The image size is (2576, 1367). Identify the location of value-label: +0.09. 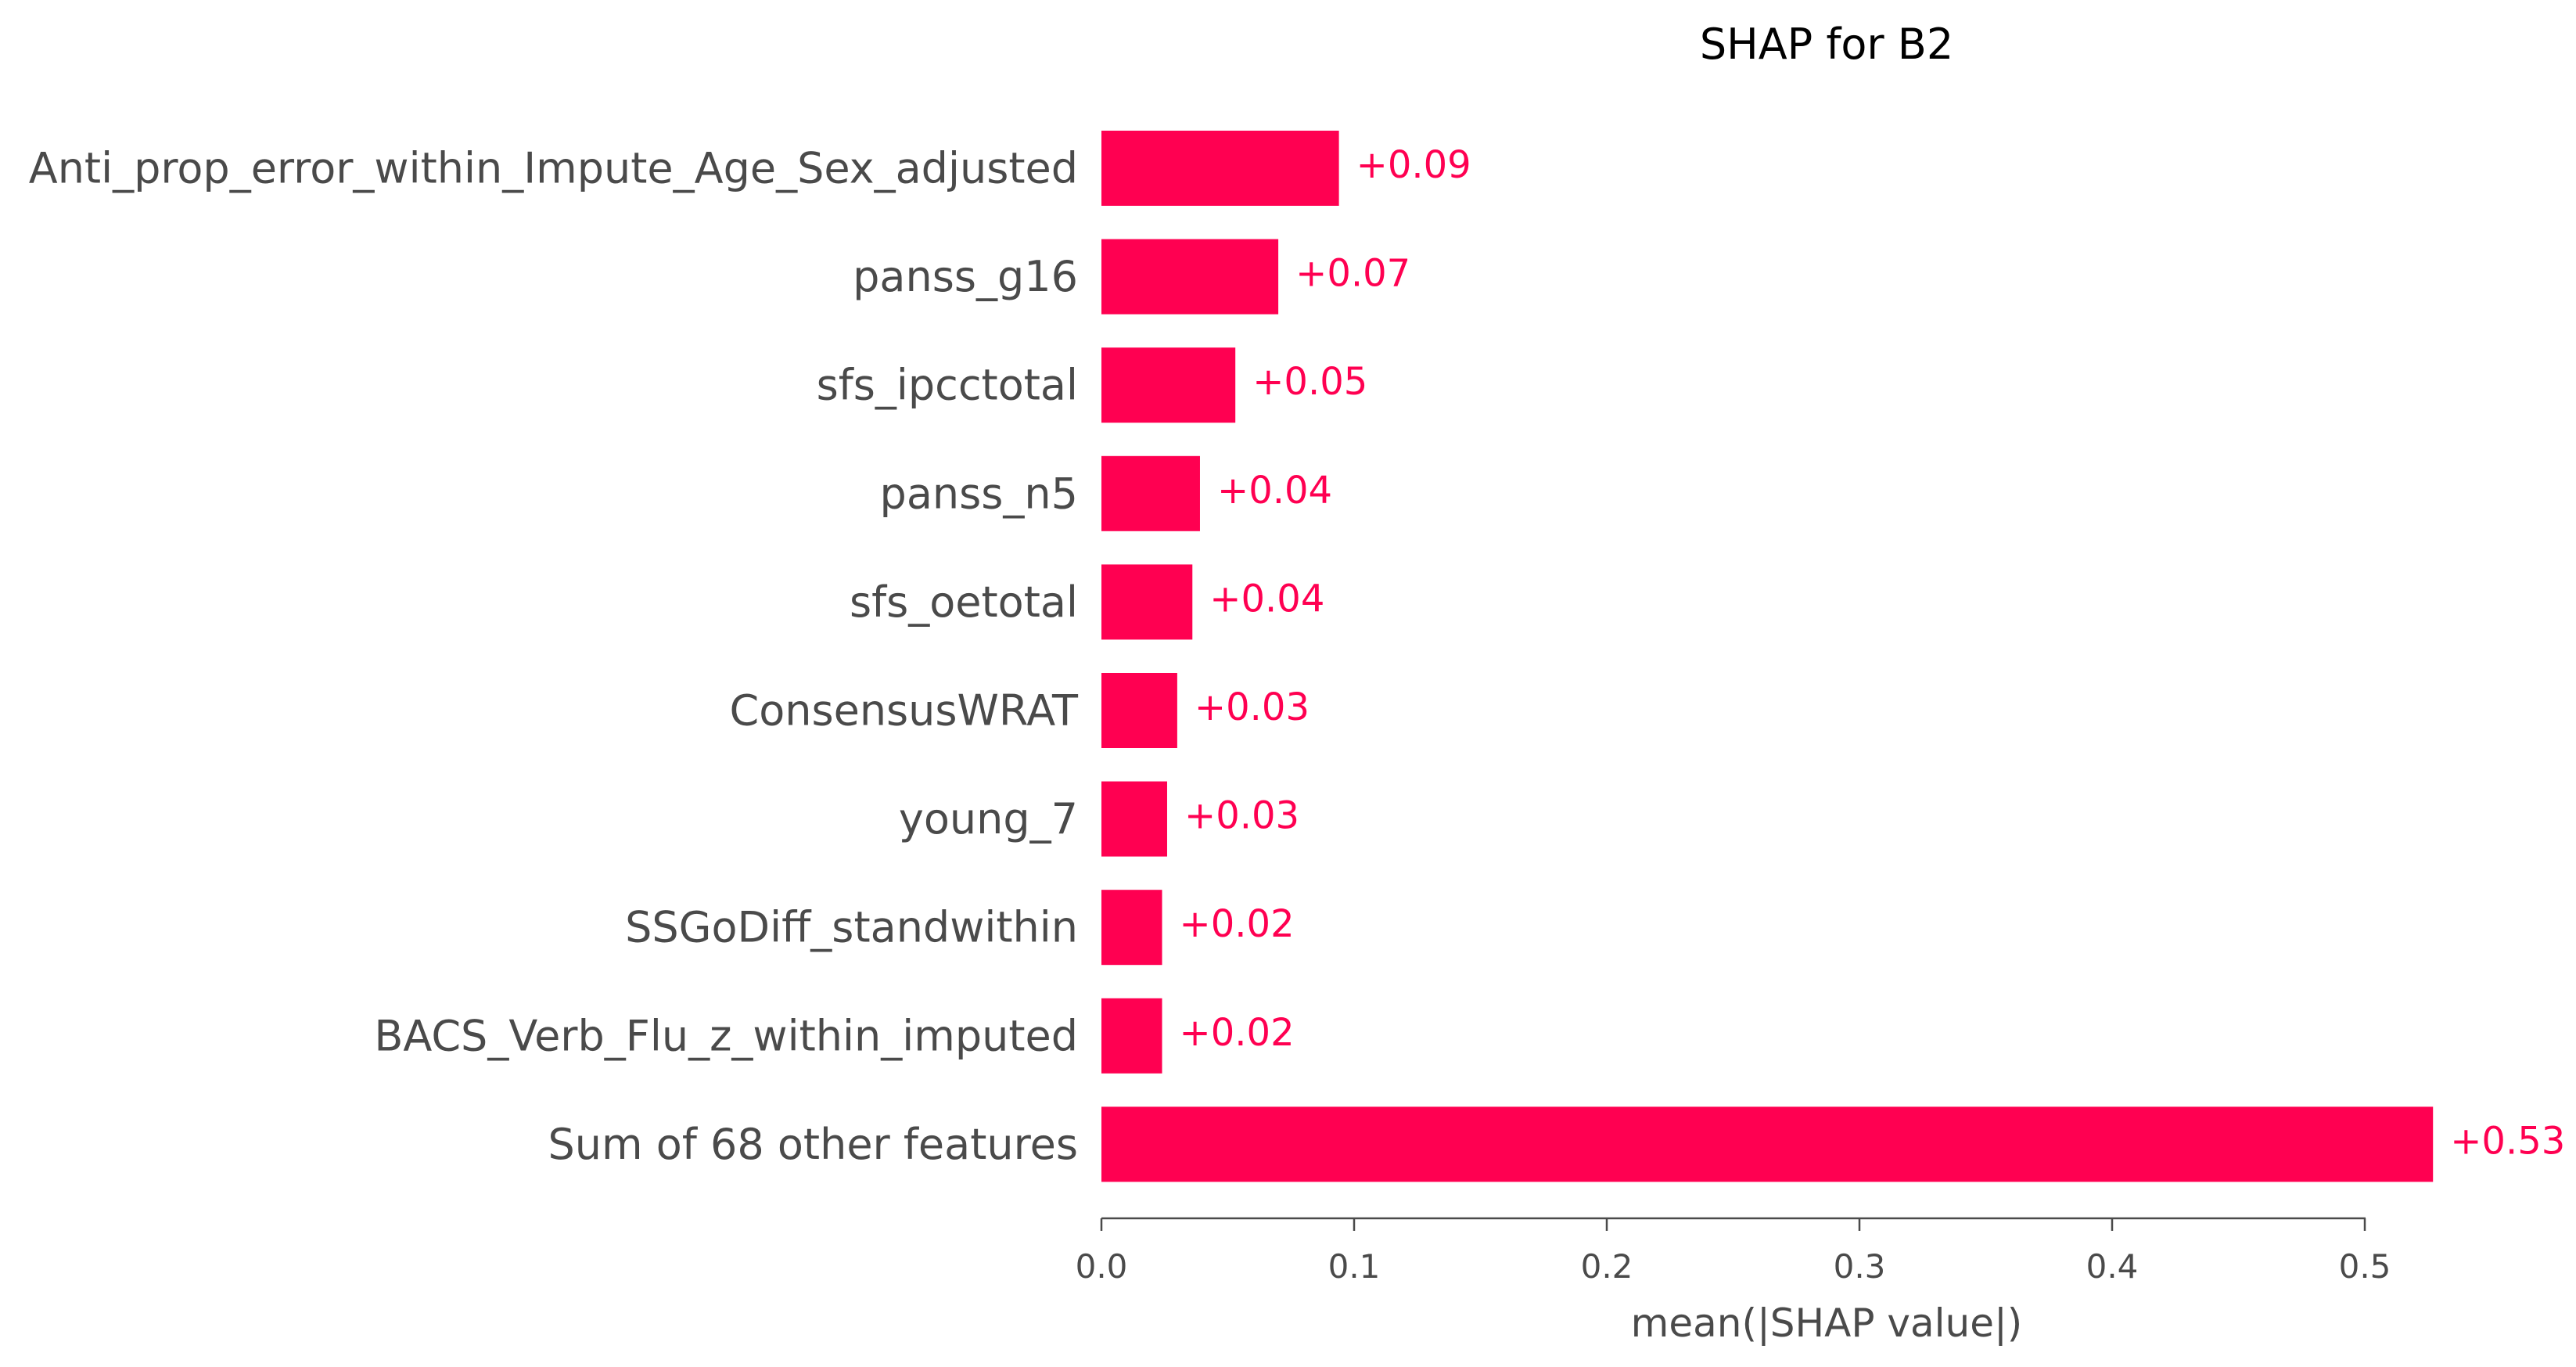
(1414, 165).